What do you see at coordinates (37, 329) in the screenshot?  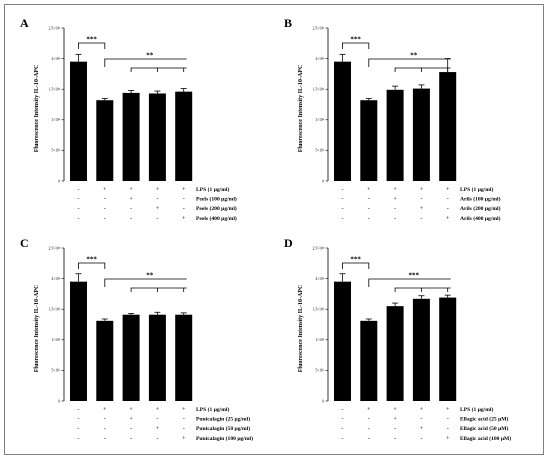 I see `y-axis-label: Fluorescence Intensity IL-10-APC` at bounding box center [37, 329].